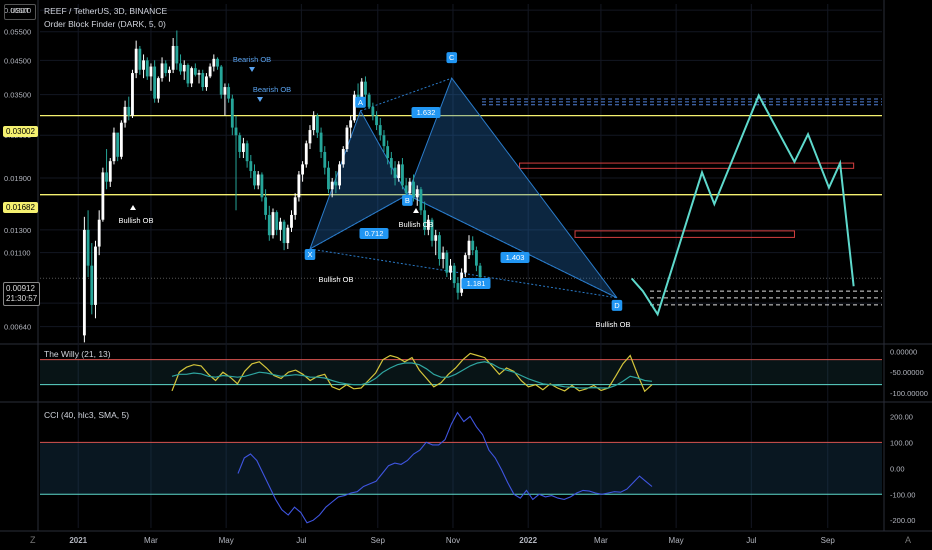  What do you see at coordinates (901, 442) in the screenshot?
I see `cci-tick-label: 100.00` at bounding box center [901, 442].